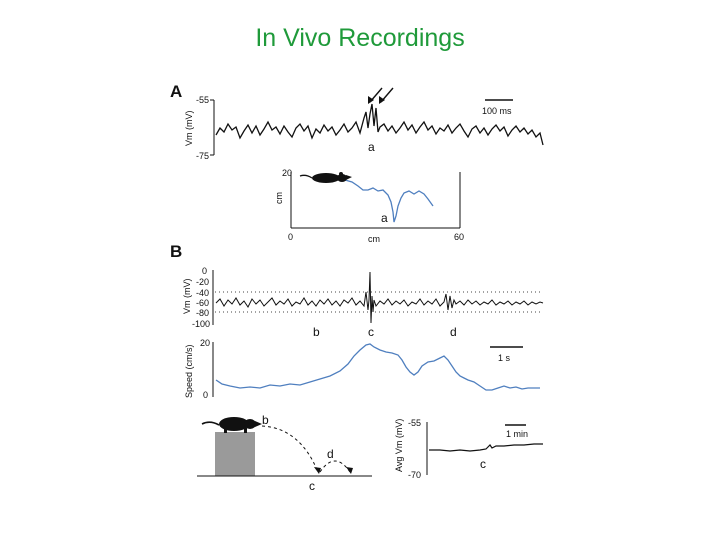  I want to click on trace-event-c: c, so click(371, 332).